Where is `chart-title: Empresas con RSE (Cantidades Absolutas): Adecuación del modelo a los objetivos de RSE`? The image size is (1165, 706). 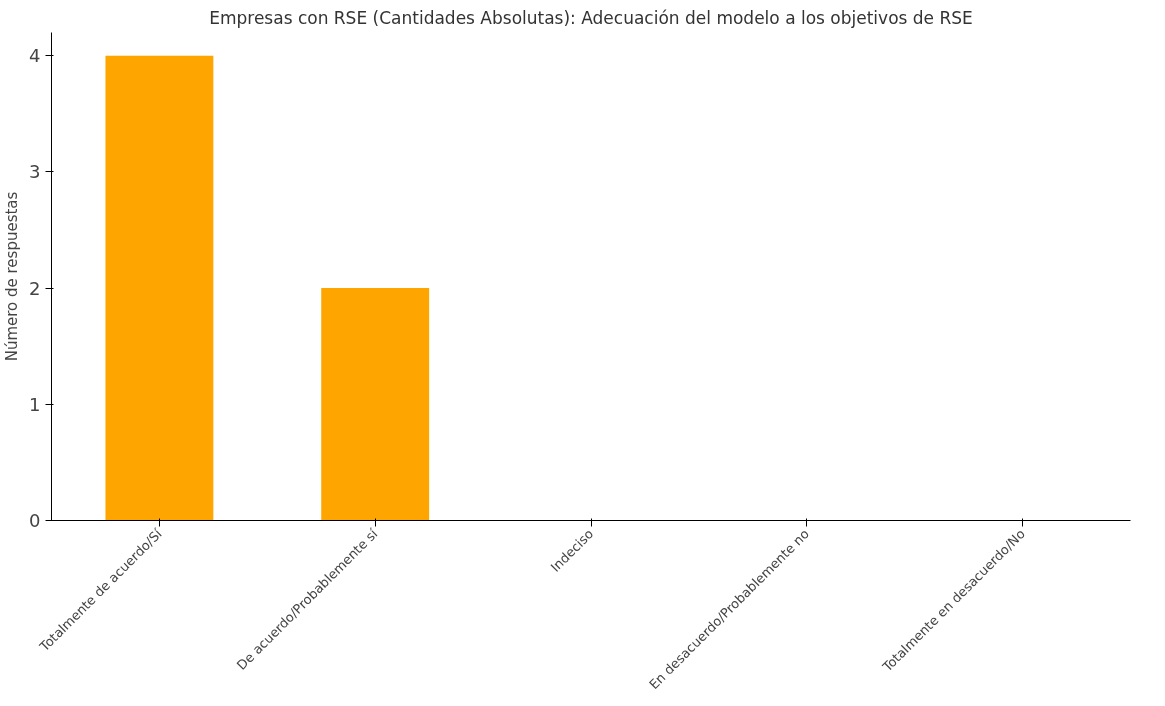
chart-title: Empresas con RSE (Cantidades Absolutas): Adecuación del modelo a los objetivos de RSE is located at coordinates (591, 17).